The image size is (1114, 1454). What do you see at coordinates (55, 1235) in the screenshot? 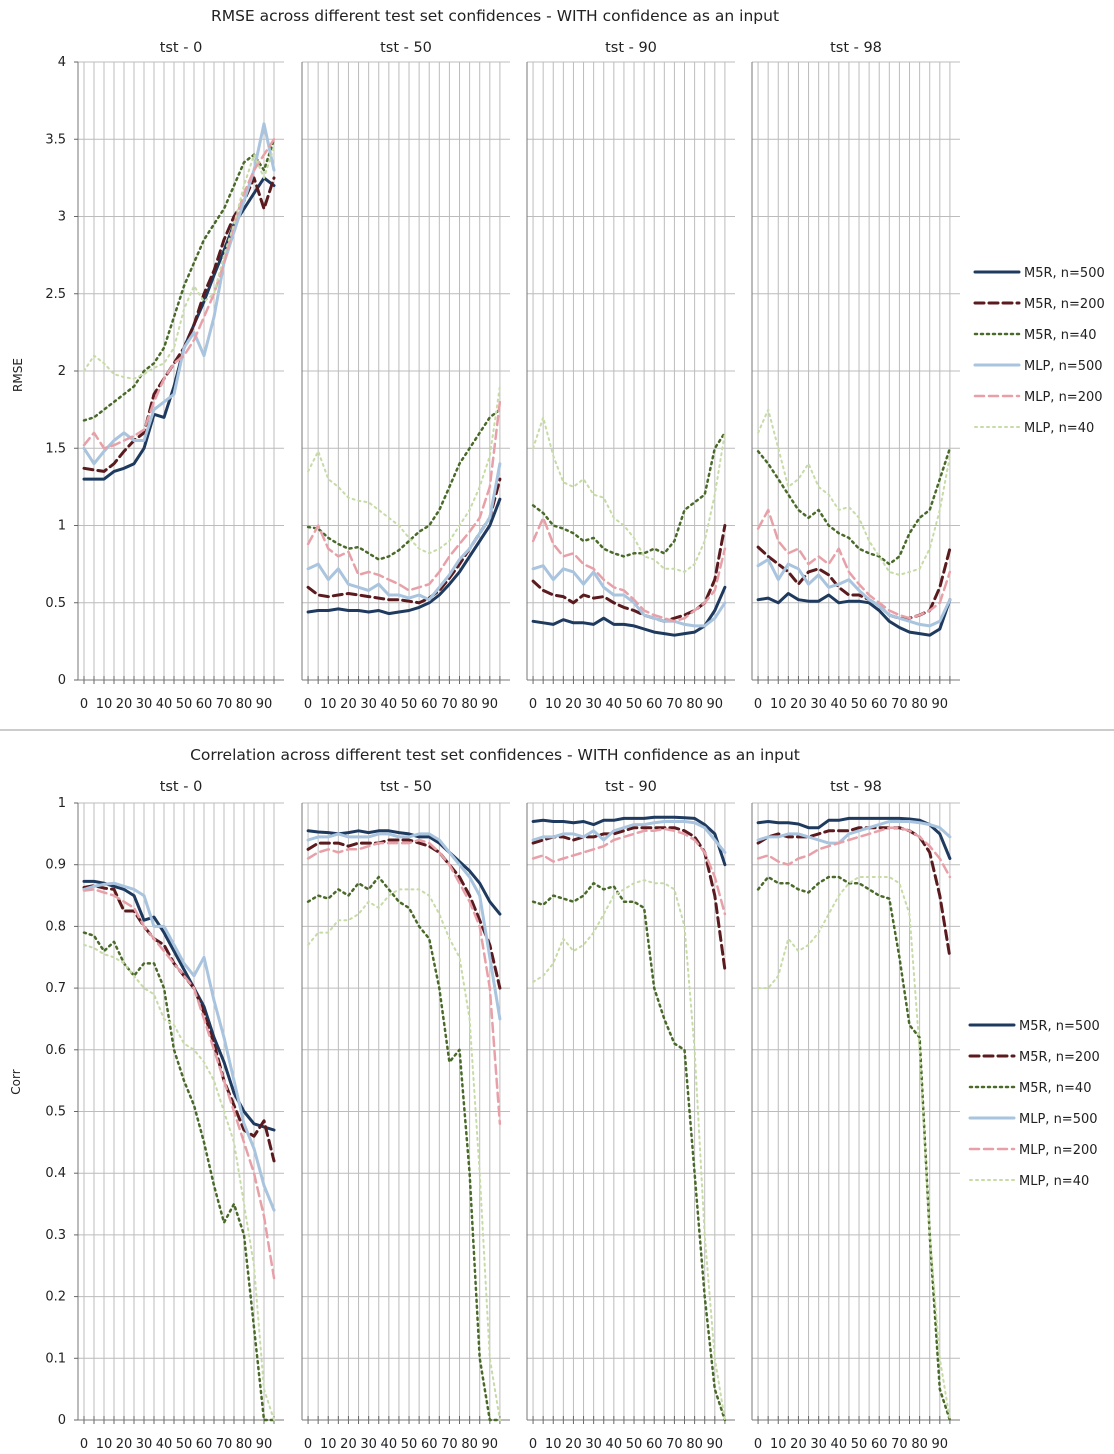
I see `y-tick-label: 0.3` at bounding box center [55, 1235].